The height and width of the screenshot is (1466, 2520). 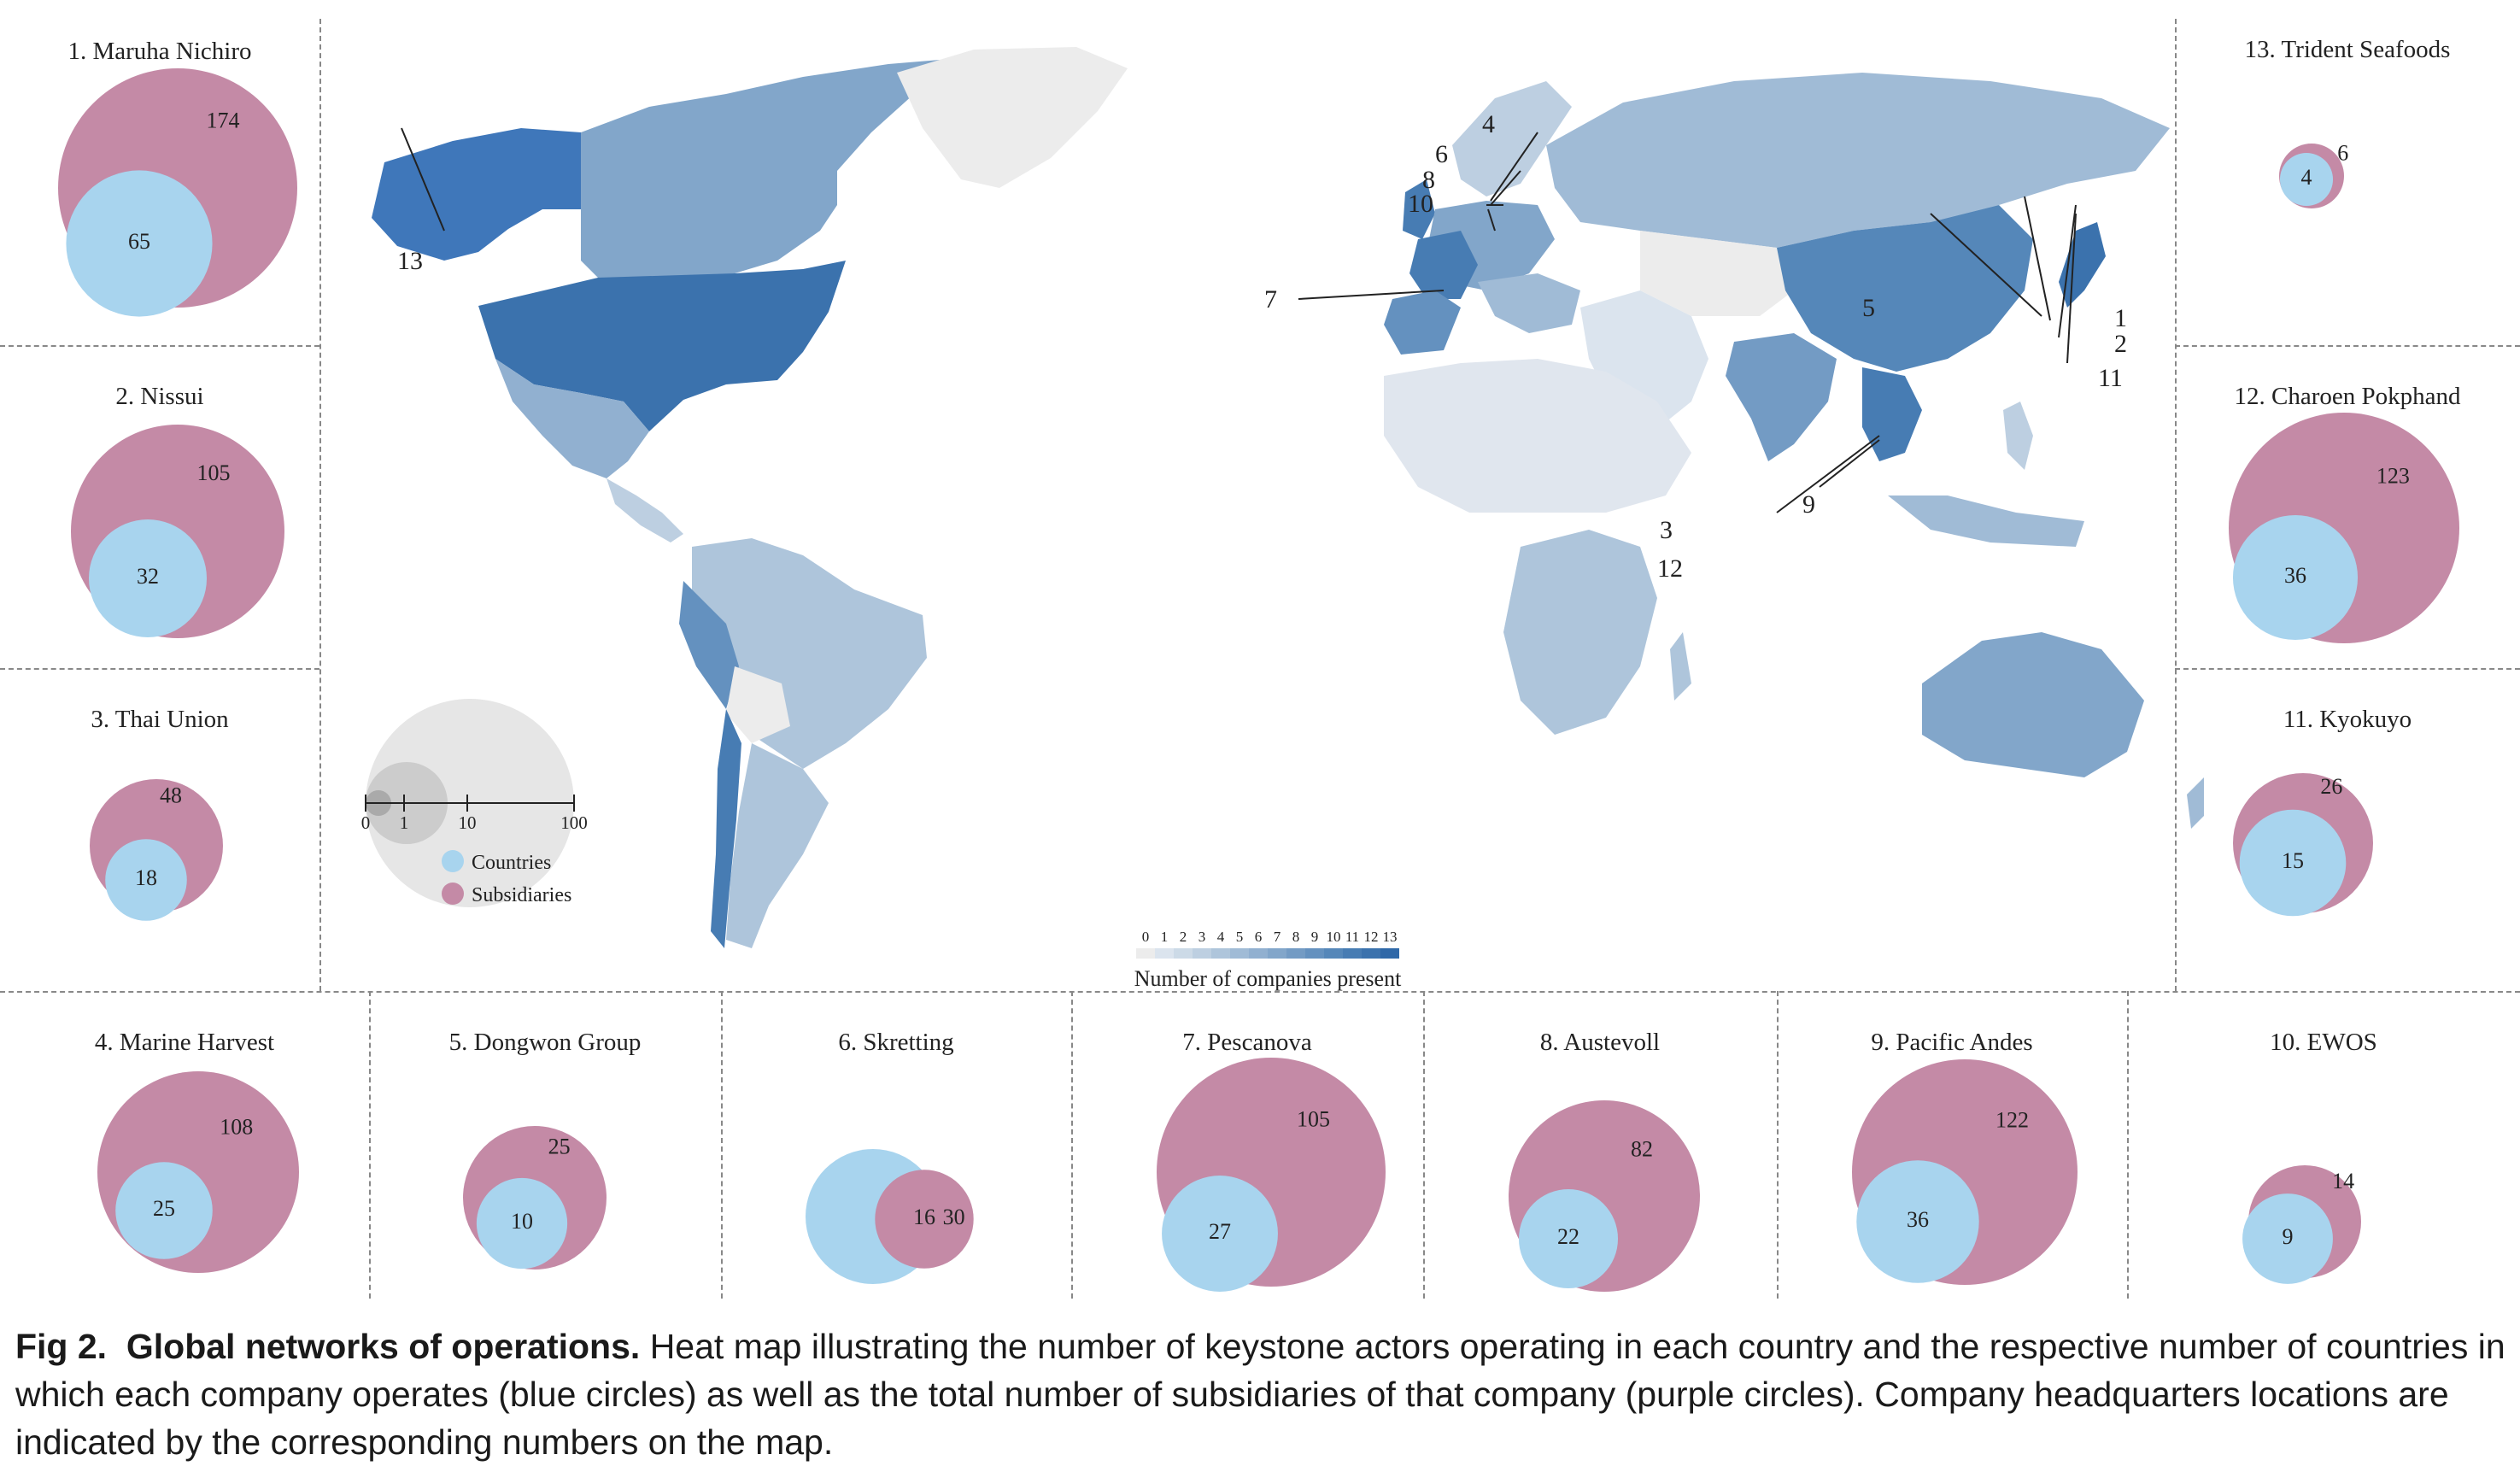 What do you see at coordinates (1808, 504) in the screenshot?
I see `hq-label-9: 9` at bounding box center [1808, 504].